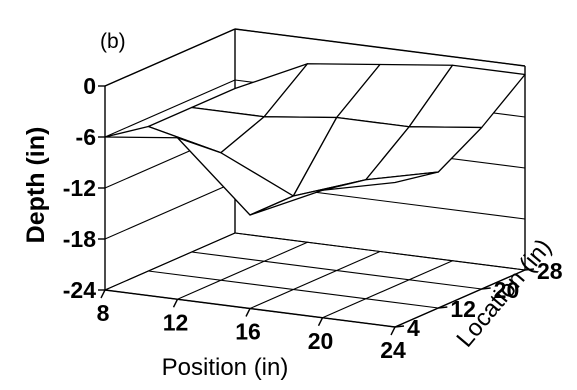 The height and width of the screenshot is (390, 577). What do you see at coordinates (248, 332) in the screenshot?
I see `x-tick-label: 16` at bounding box center [248, 332].